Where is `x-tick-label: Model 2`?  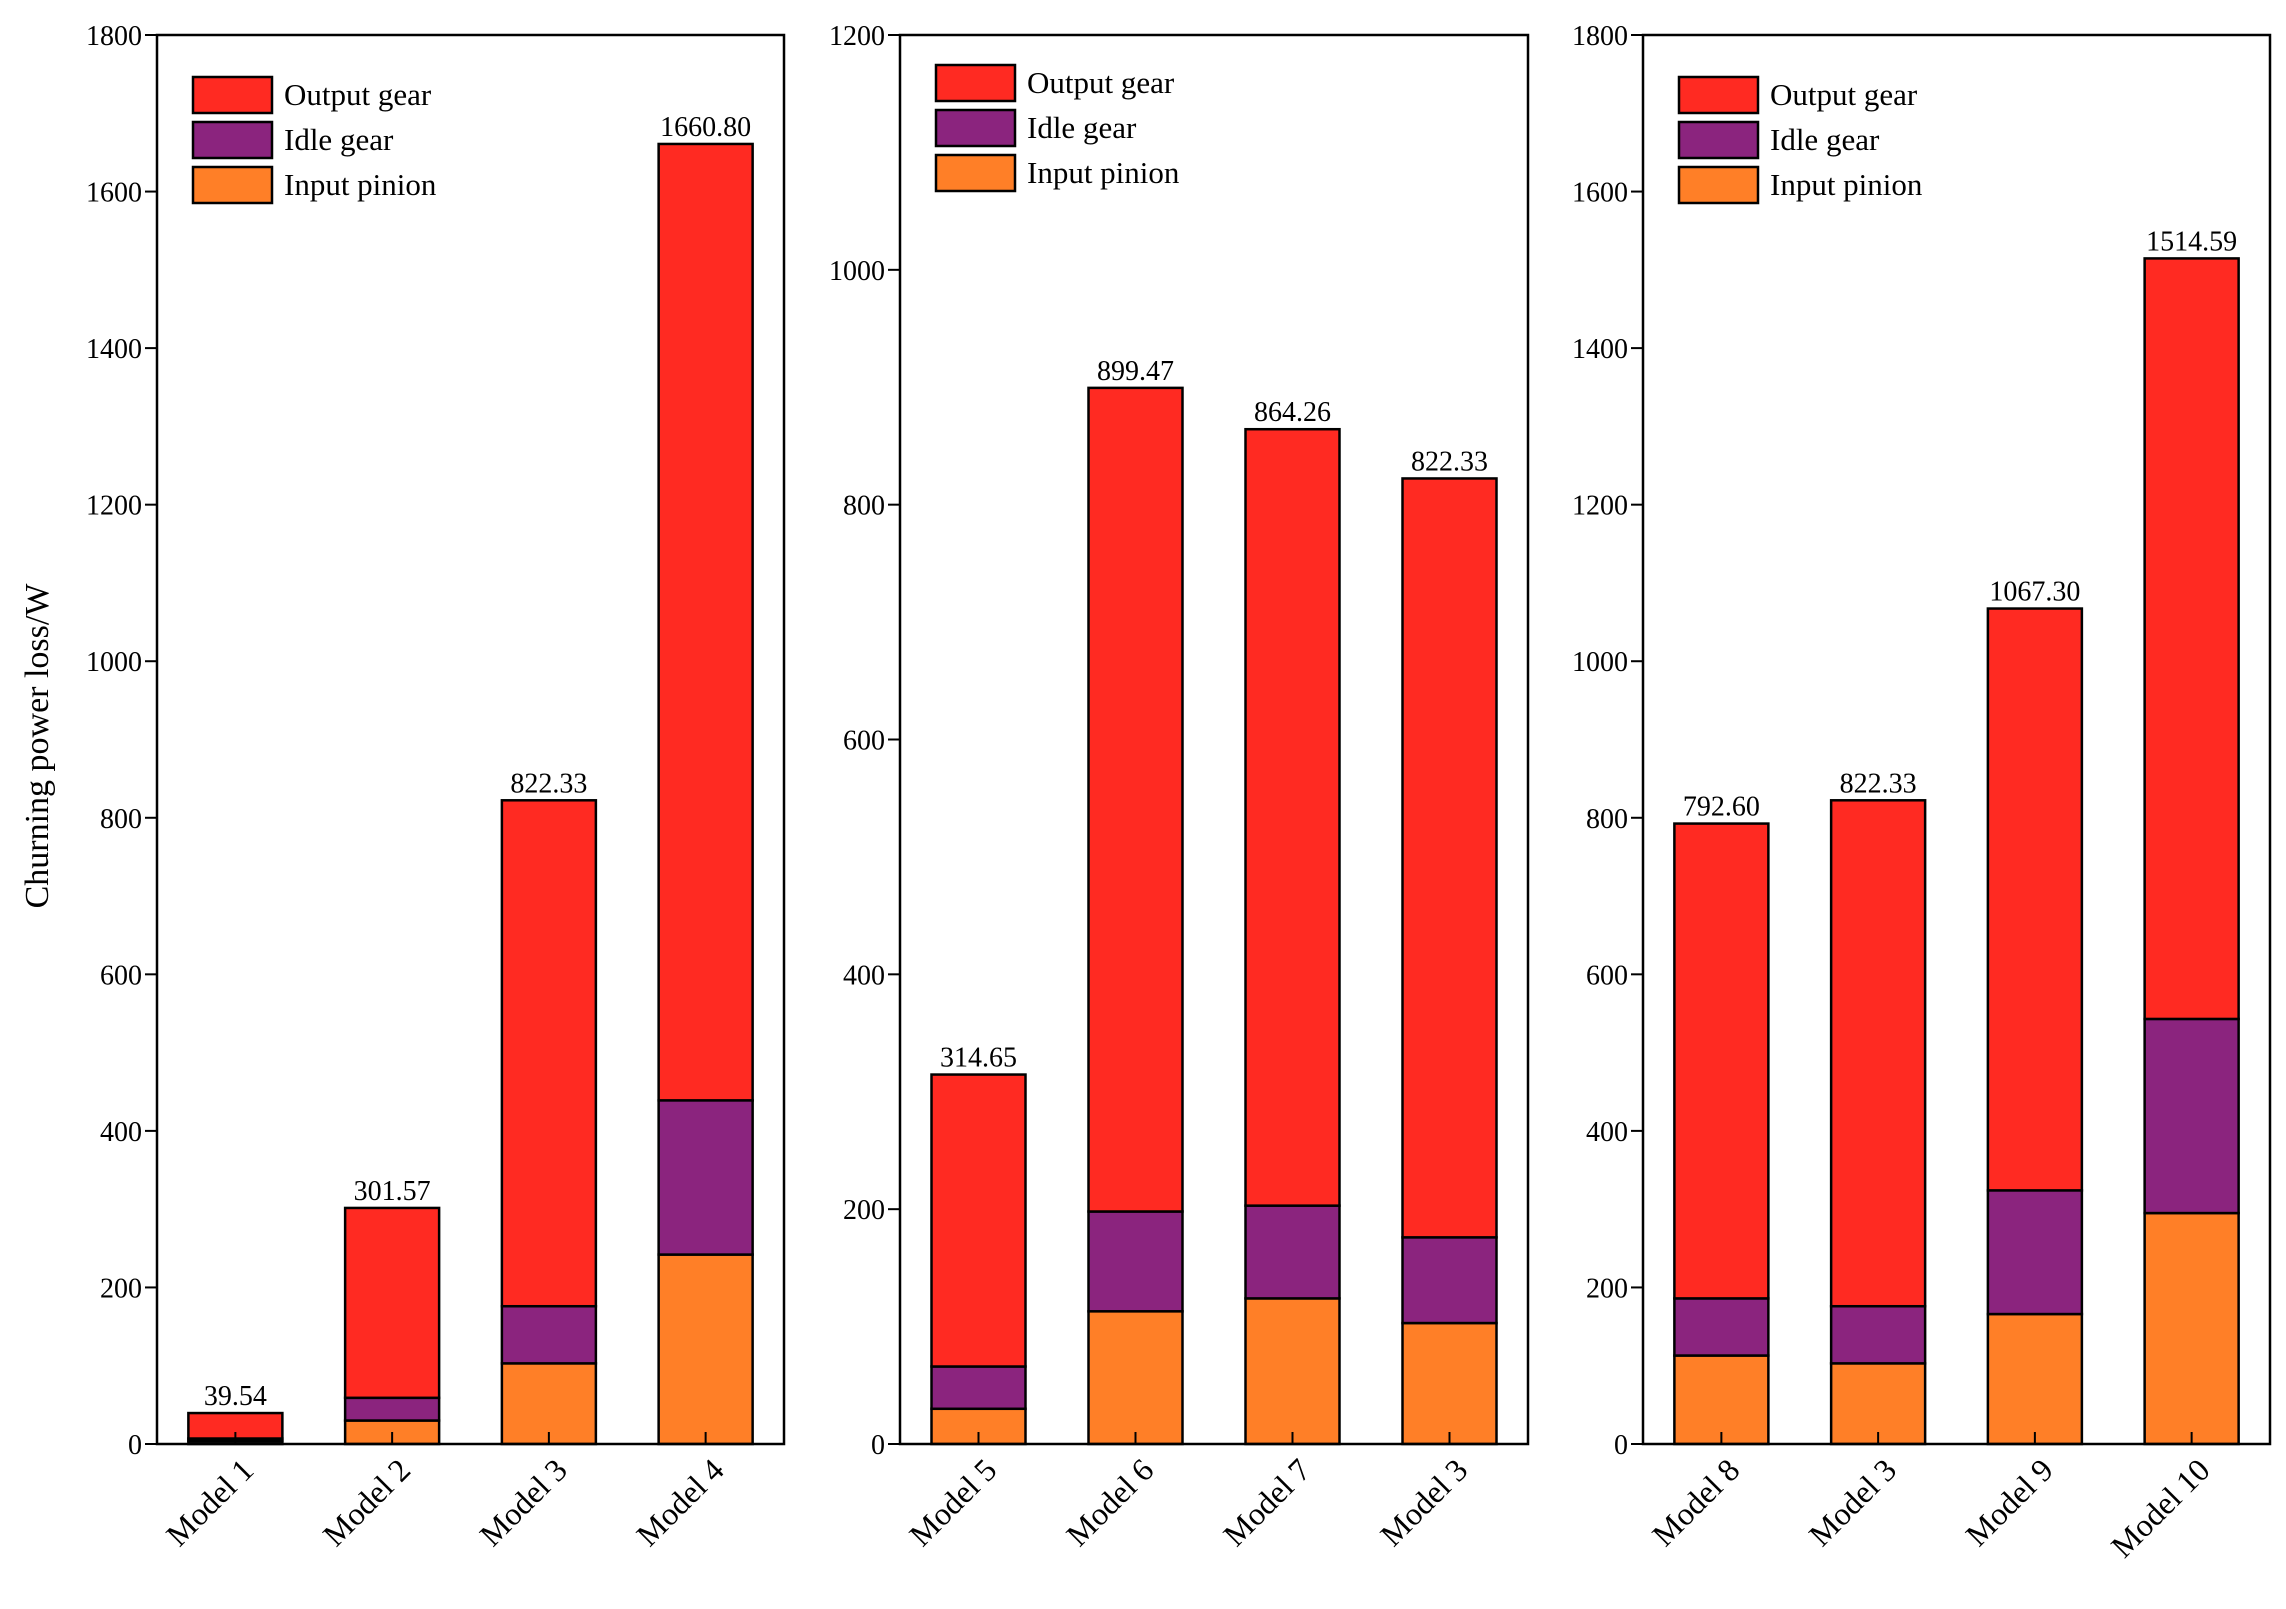 x-tick-label: Model 2 is located at coordinates (367, 1502).